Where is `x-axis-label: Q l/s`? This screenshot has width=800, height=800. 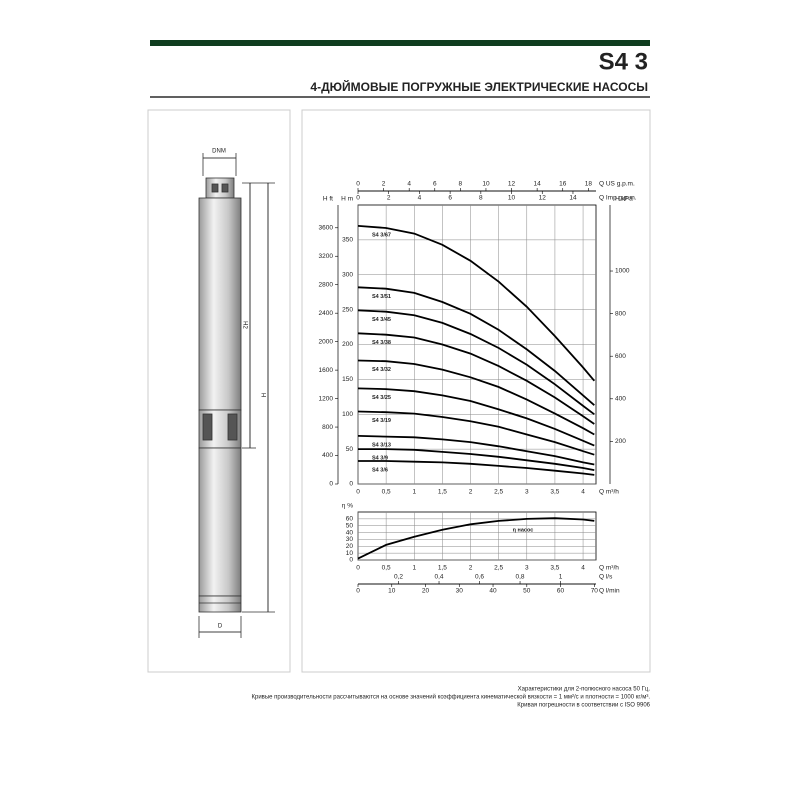
x-axis-label: Q l/s is located at coordinates (606, 577).